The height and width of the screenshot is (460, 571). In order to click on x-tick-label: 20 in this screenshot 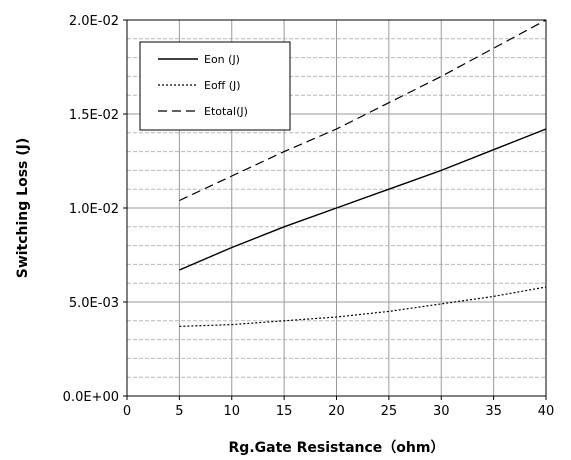, I will do `click(336, 411)`.